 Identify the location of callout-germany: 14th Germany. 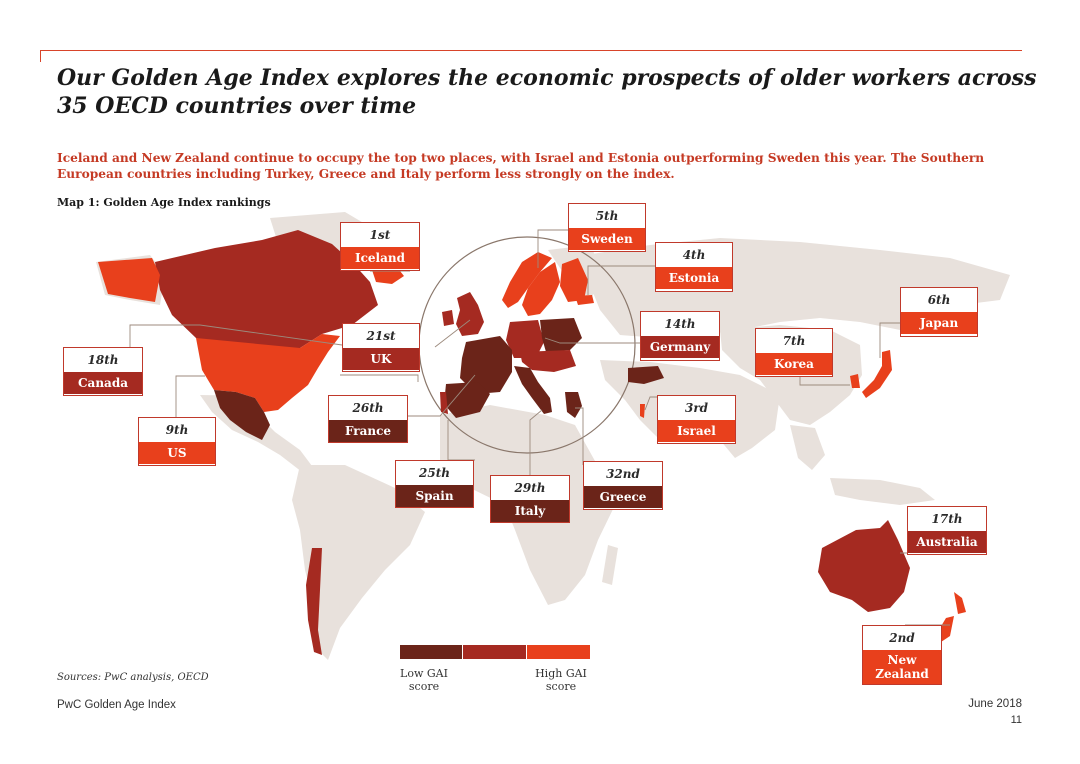
(680, 336).